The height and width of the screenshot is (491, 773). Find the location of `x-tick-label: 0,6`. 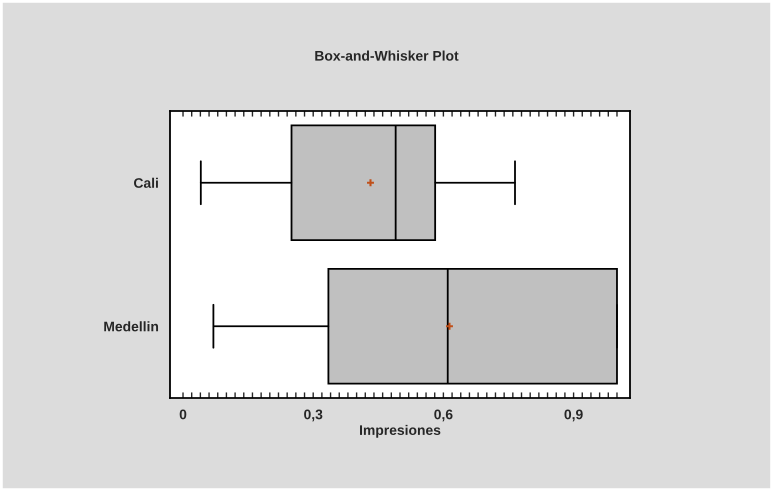

x-tick-label: 0,6 is located at coordinates (443, 415).